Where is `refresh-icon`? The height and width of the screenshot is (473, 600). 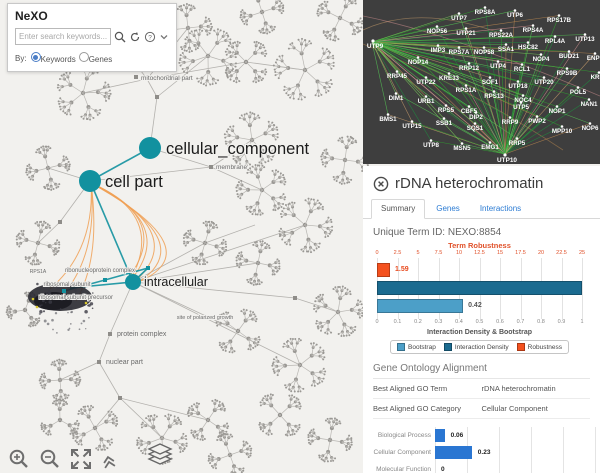 refresh-icon is located at coordinates (135, 37).